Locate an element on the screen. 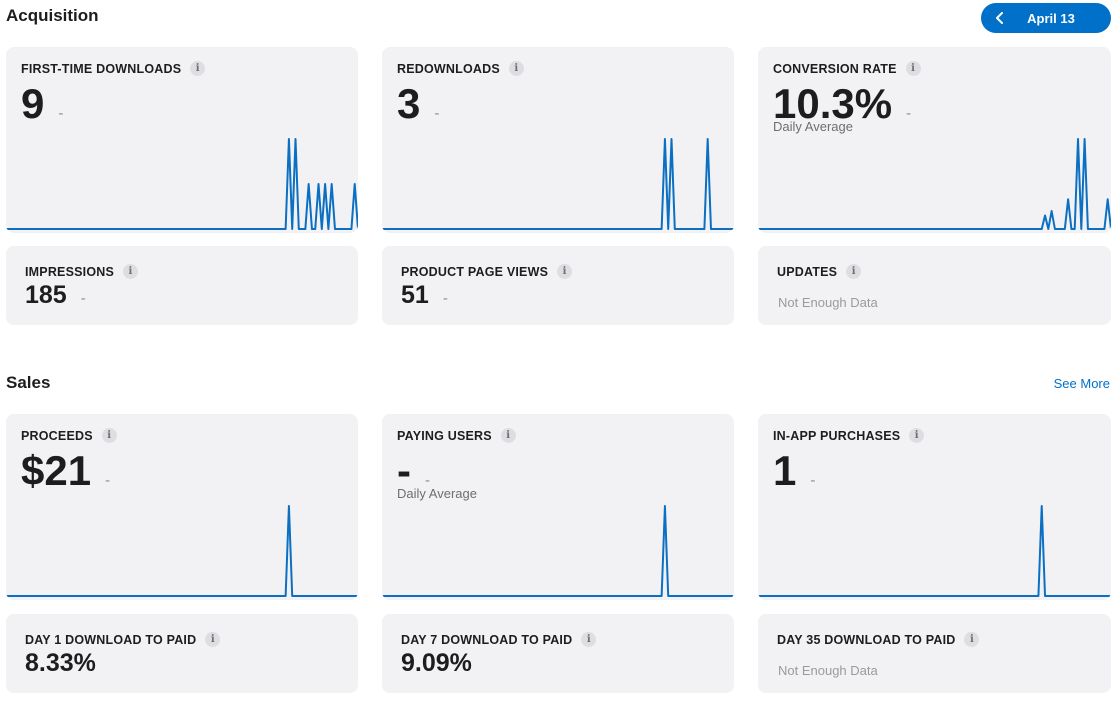 The height and width of the screenshot is (709, 1117). acquisition-title: Acquisition is located at coordinates (52, 15).